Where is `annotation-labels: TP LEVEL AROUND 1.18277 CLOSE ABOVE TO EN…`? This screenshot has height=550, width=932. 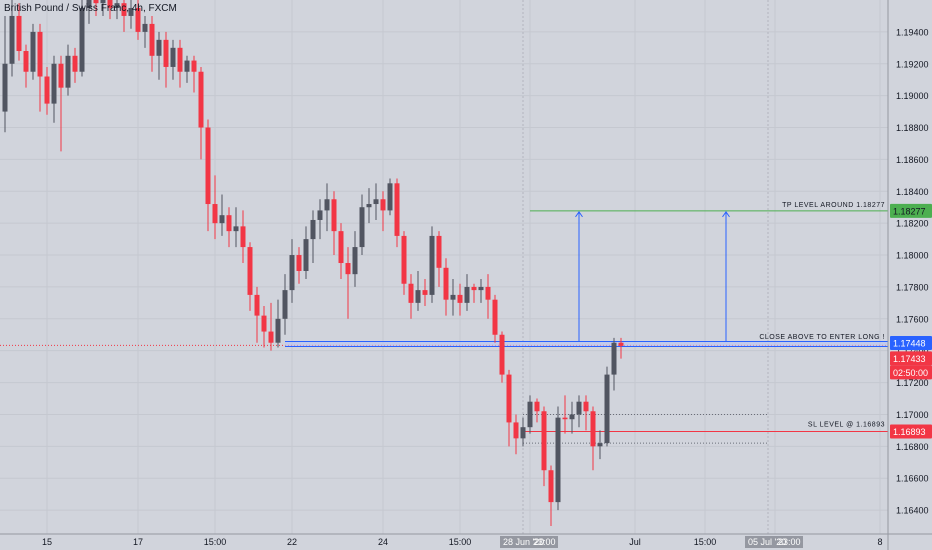
annotation-labels: TP LEVEL AROUND 1.18277 CLOSE ABOVE TO EN… is located at coordinates (822, 315).